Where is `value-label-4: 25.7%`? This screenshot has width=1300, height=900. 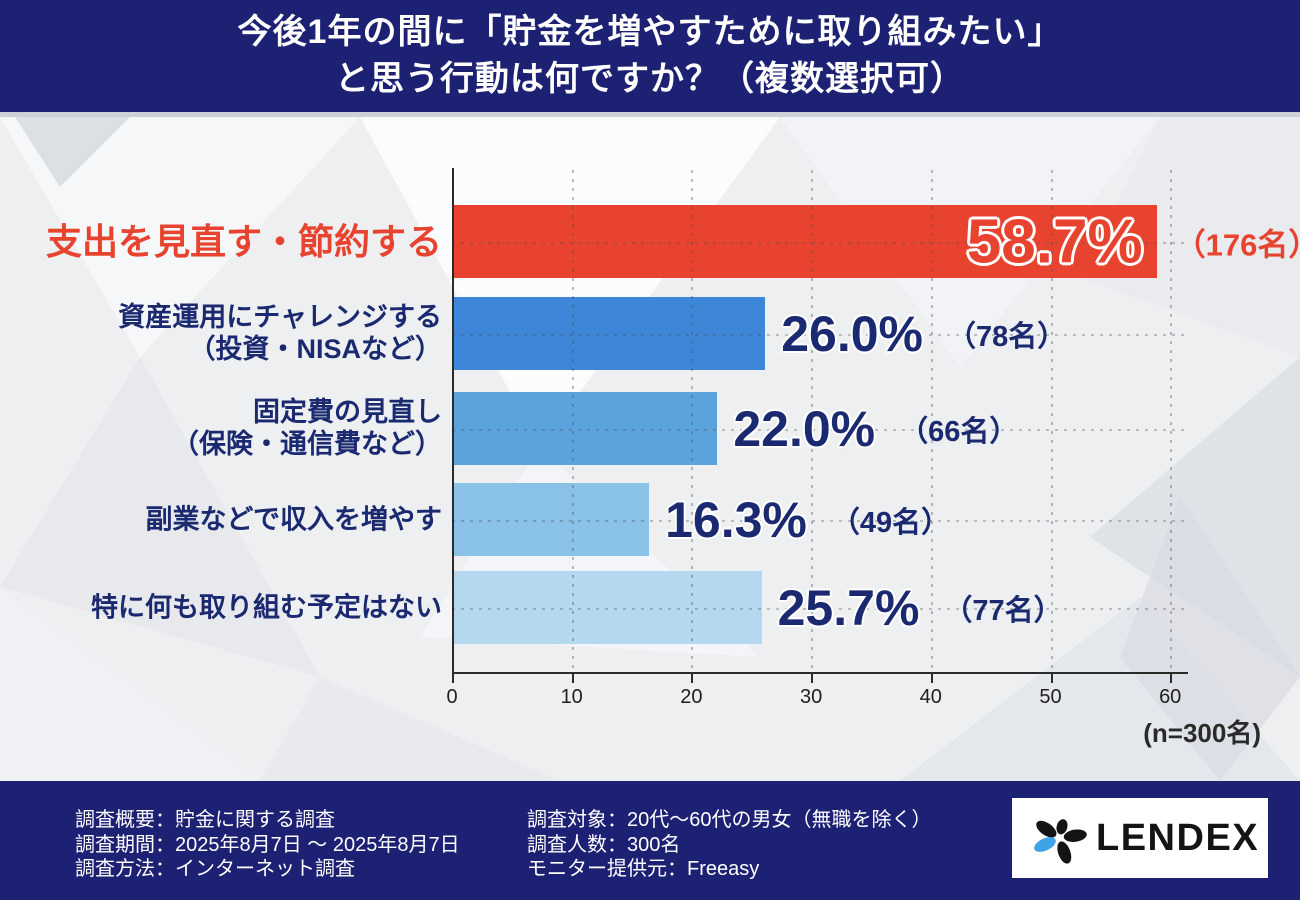
value-label-4: 25.7% is located at coordinates (848, 607).